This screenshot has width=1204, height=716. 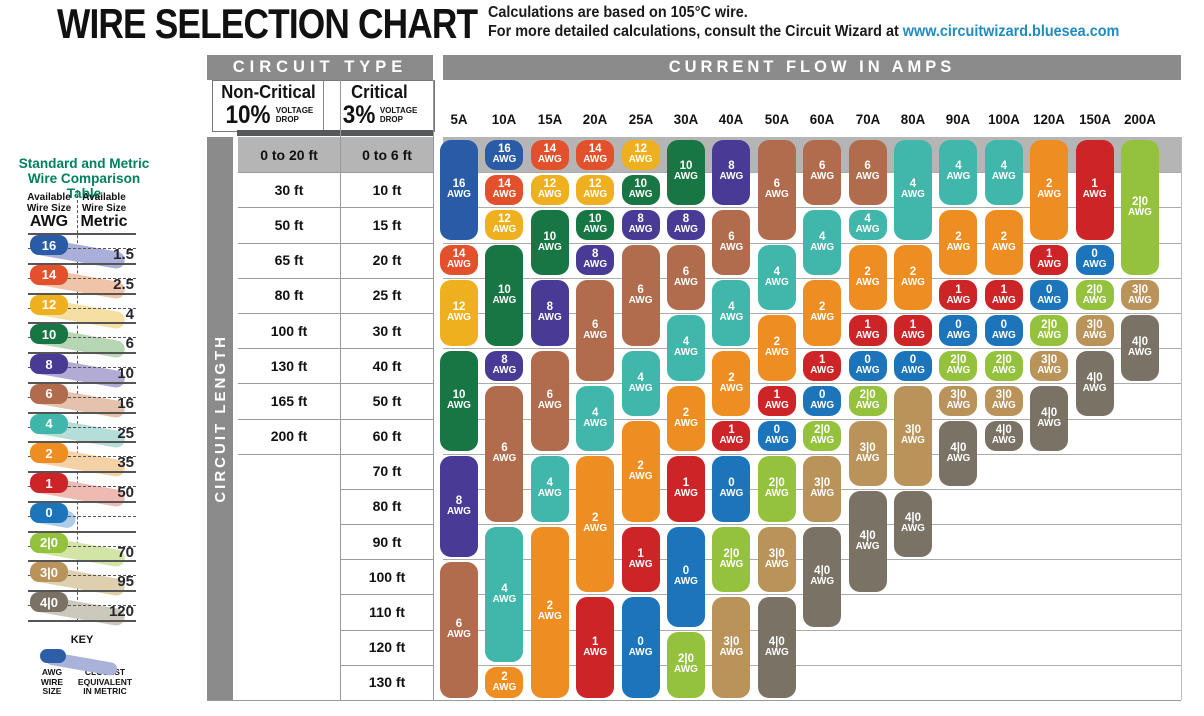 What do you see at coordinates (1181, 418) in the screenshot?
I see `amps-area-right-border` at bounding box center [1181, 418].